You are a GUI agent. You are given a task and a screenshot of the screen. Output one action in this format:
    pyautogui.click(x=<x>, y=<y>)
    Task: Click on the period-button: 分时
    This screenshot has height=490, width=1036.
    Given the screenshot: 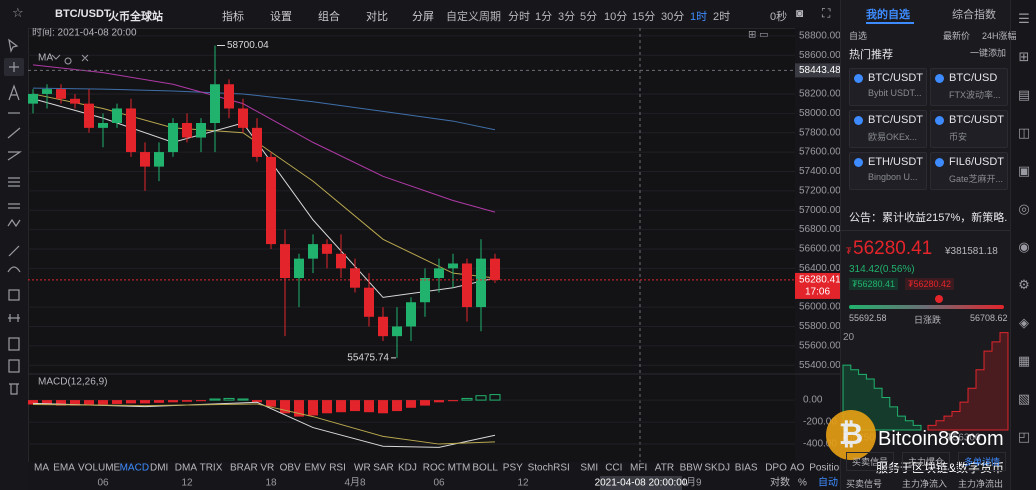 What is the action you would take?
    pyautogui.click(x=519, y=17)
    